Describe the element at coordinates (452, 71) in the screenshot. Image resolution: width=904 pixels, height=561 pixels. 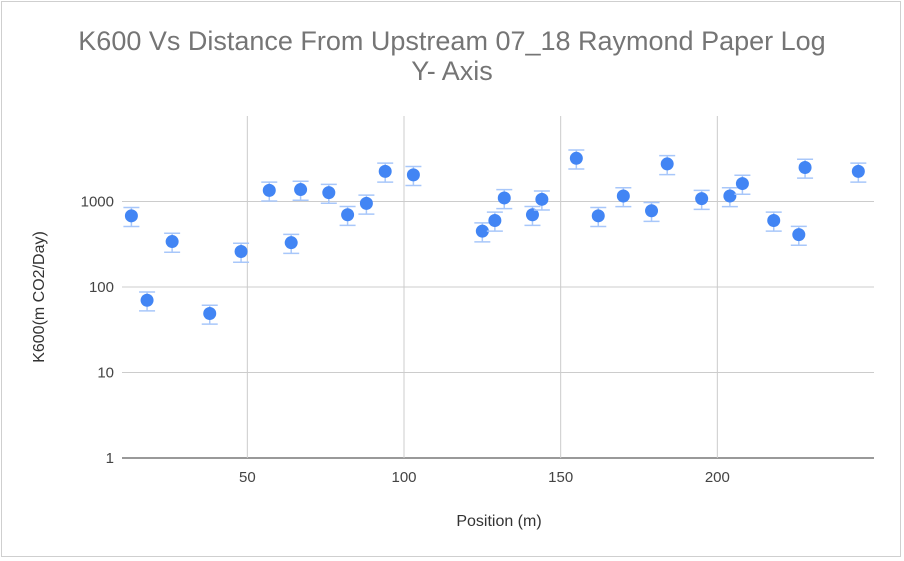
I see `chart-title-line2: Y- Axis` at that location.